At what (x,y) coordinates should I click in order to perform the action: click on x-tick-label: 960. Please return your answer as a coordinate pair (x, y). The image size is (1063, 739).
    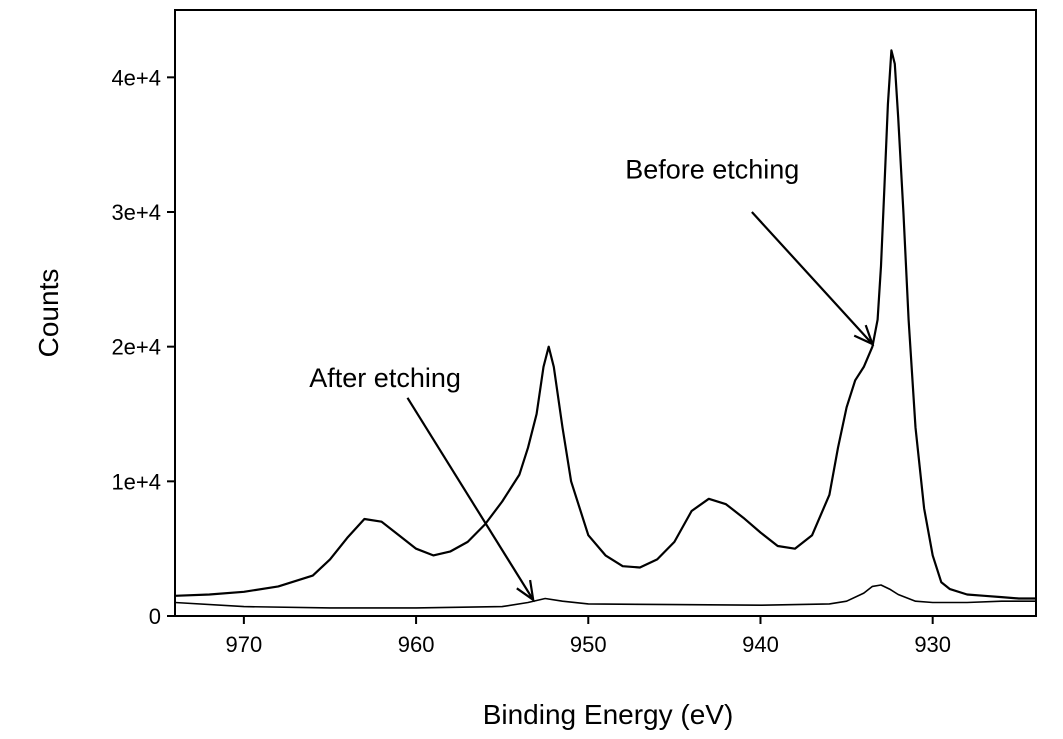
    Looking at the image, I should click on (416, 644).